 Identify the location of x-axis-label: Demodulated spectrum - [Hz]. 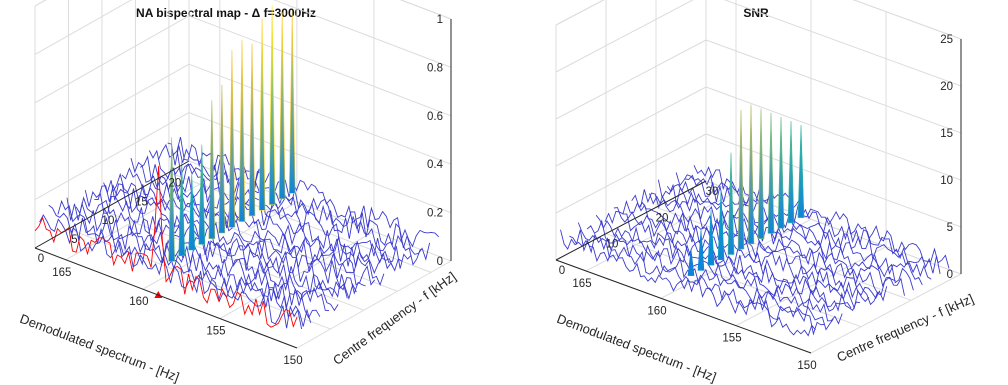
(636, 348).